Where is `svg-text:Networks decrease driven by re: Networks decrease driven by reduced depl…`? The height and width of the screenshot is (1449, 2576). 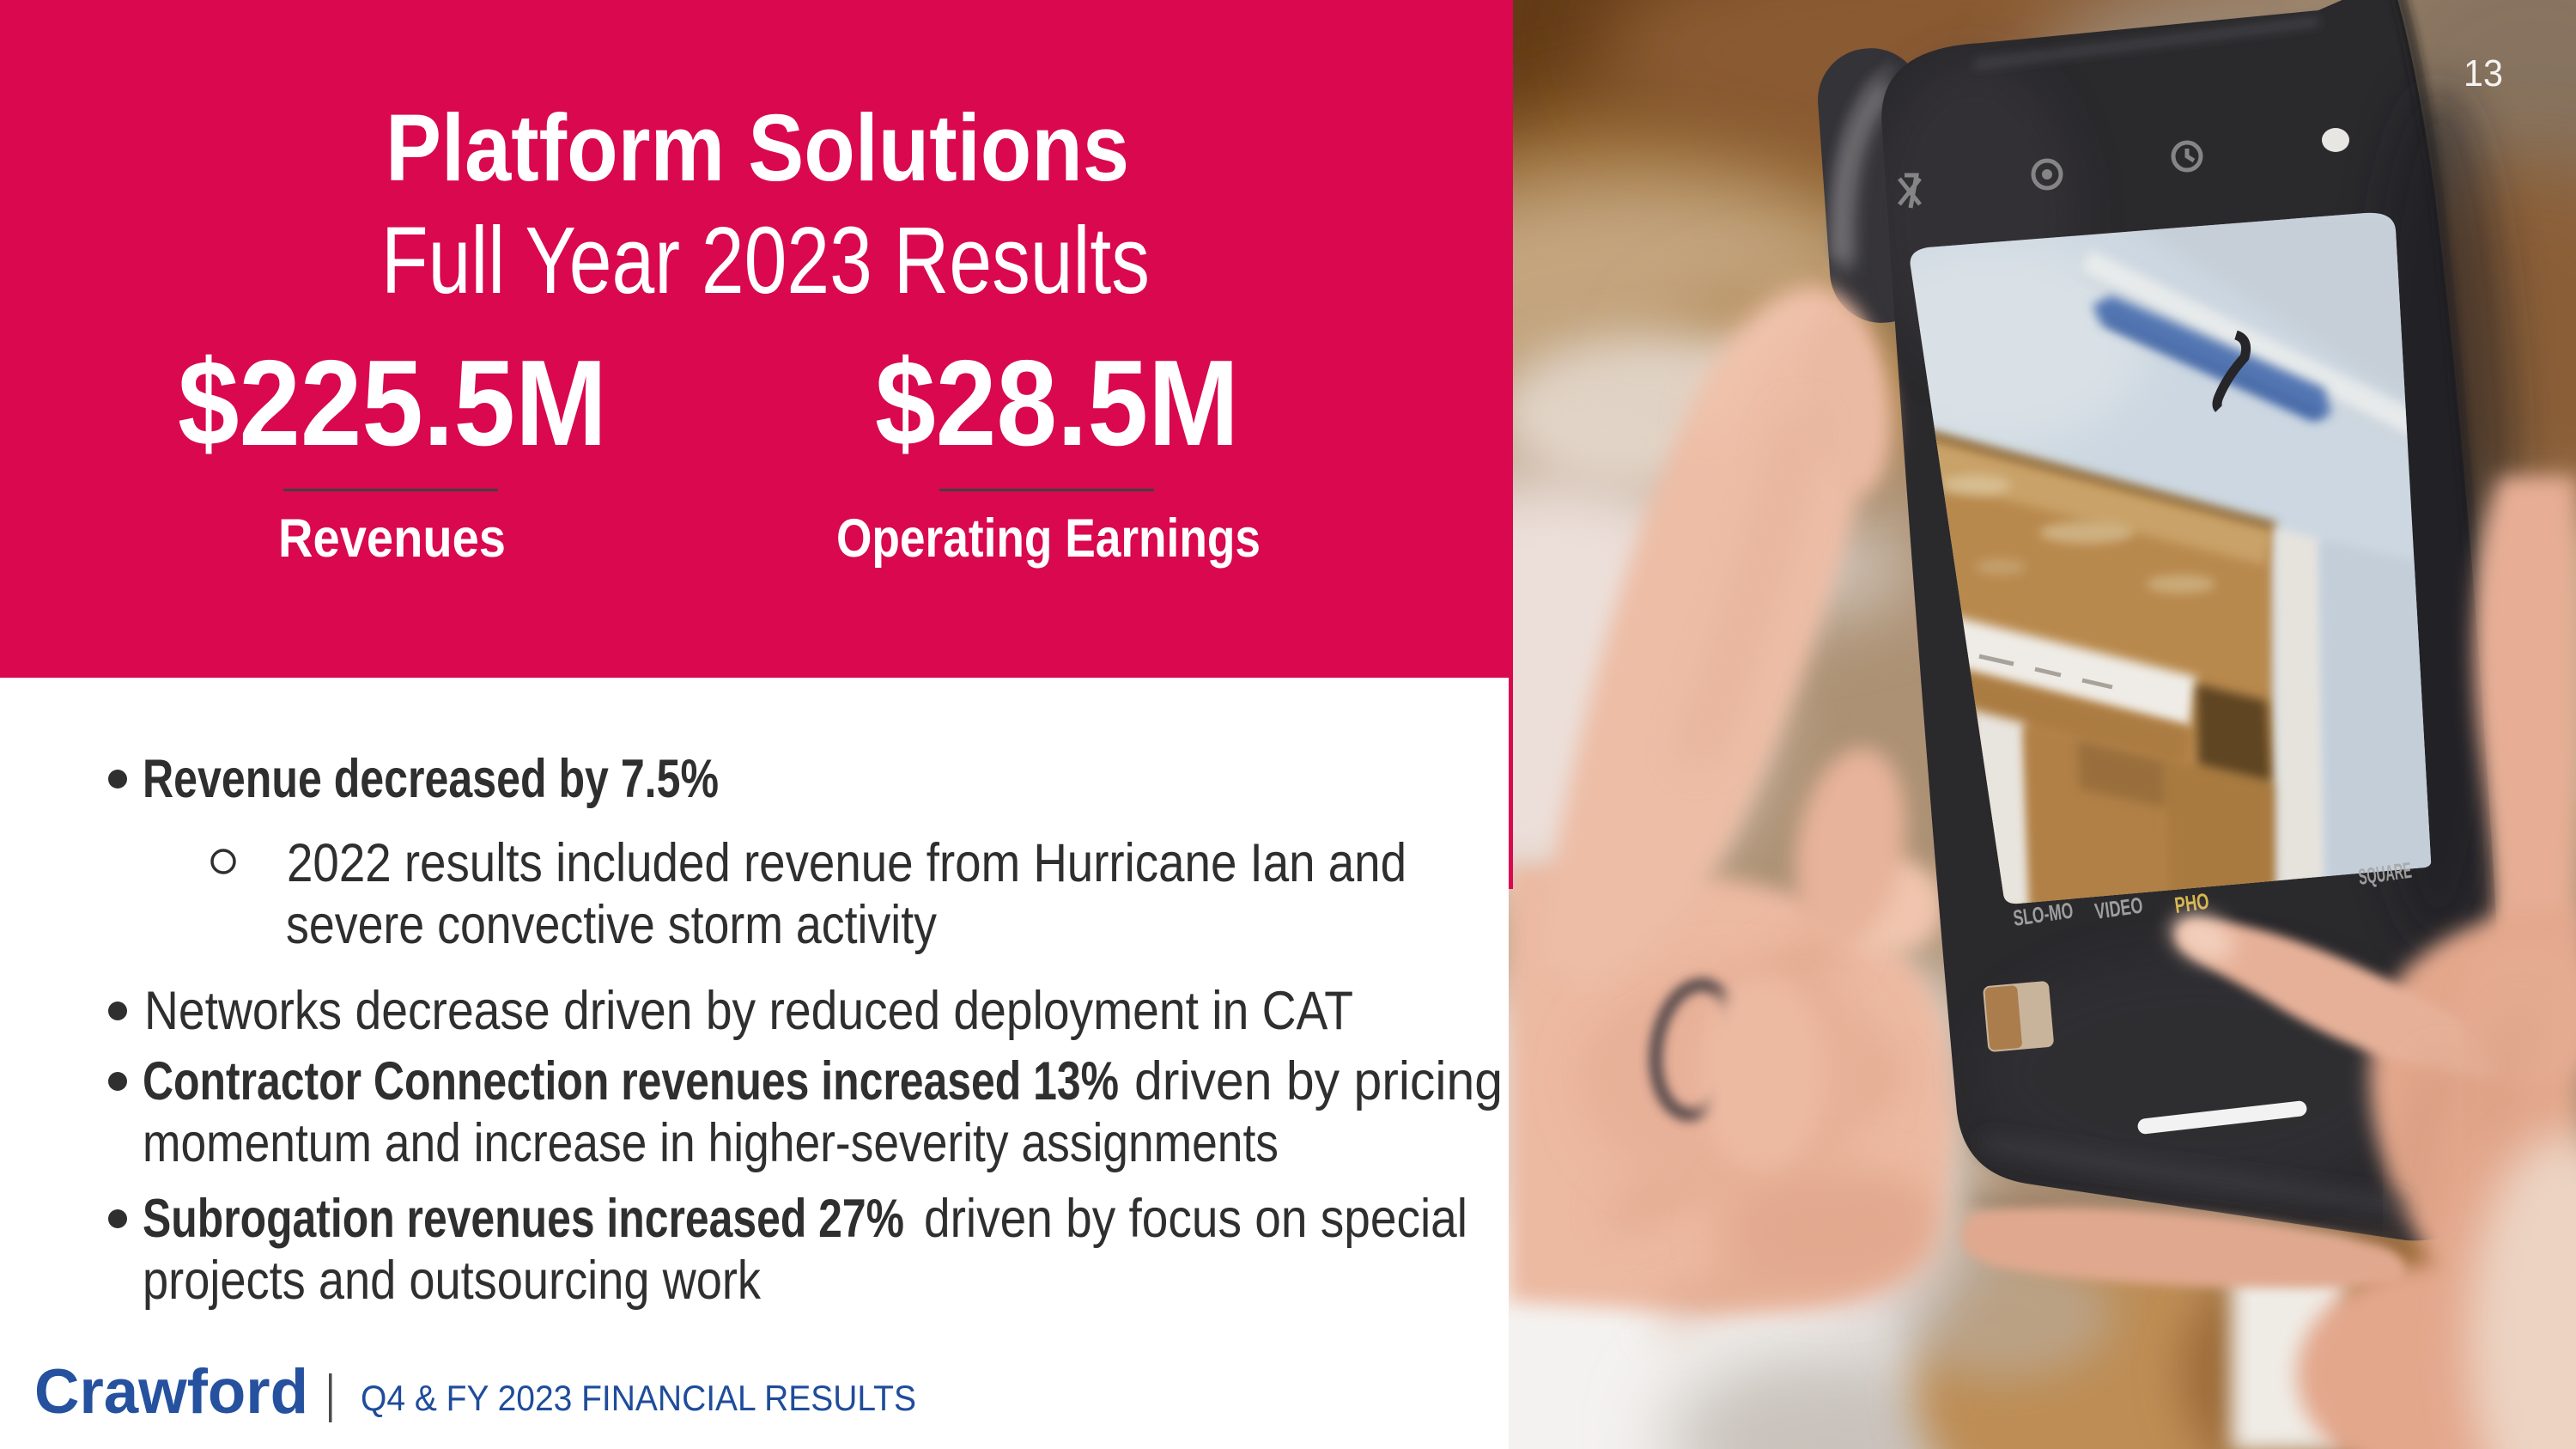
svg-text:Networks decrease driven by re: Networks decrease driven by reduced depl… is located at coordinates (748, 1011).